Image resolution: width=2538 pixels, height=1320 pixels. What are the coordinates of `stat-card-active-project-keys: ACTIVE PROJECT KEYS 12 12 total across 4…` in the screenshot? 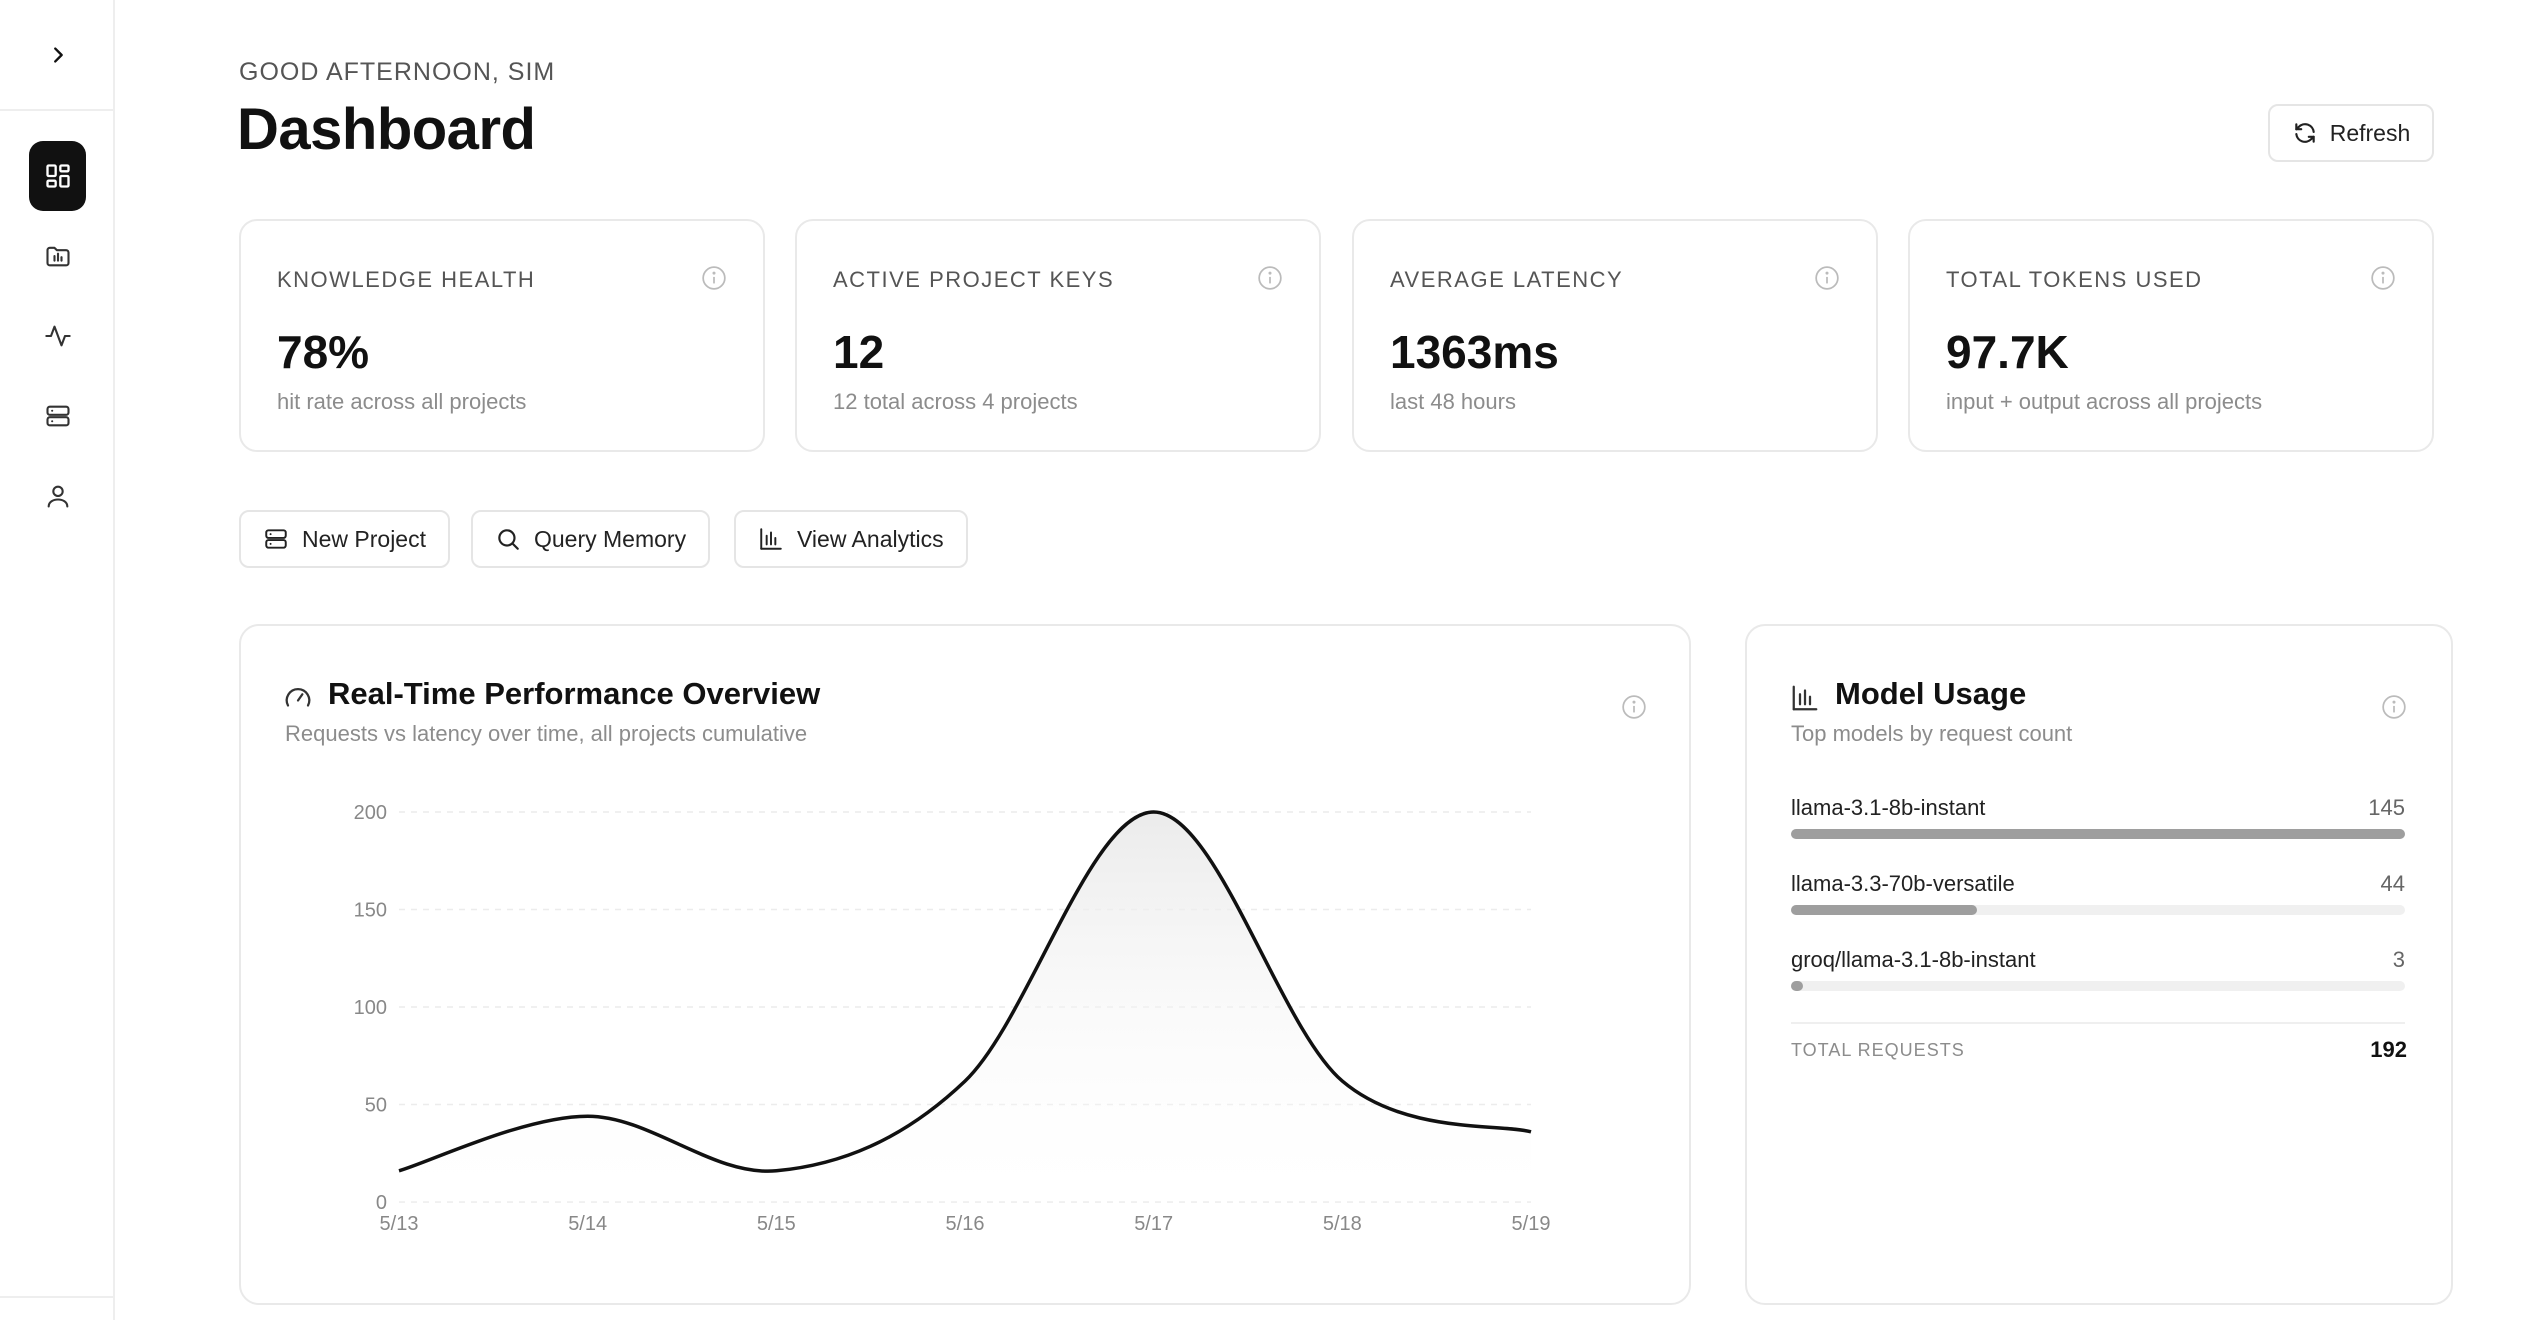 It's located at (1058, 335).